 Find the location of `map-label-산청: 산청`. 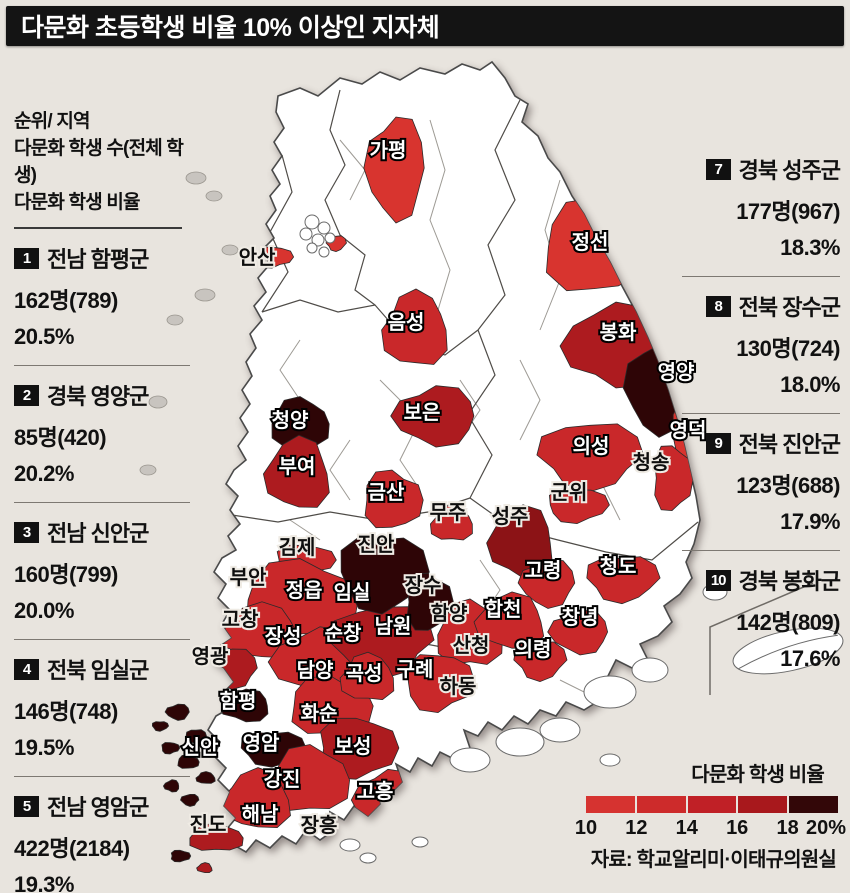

map-label-산청: 산청 is located at coordinates (471, 645).